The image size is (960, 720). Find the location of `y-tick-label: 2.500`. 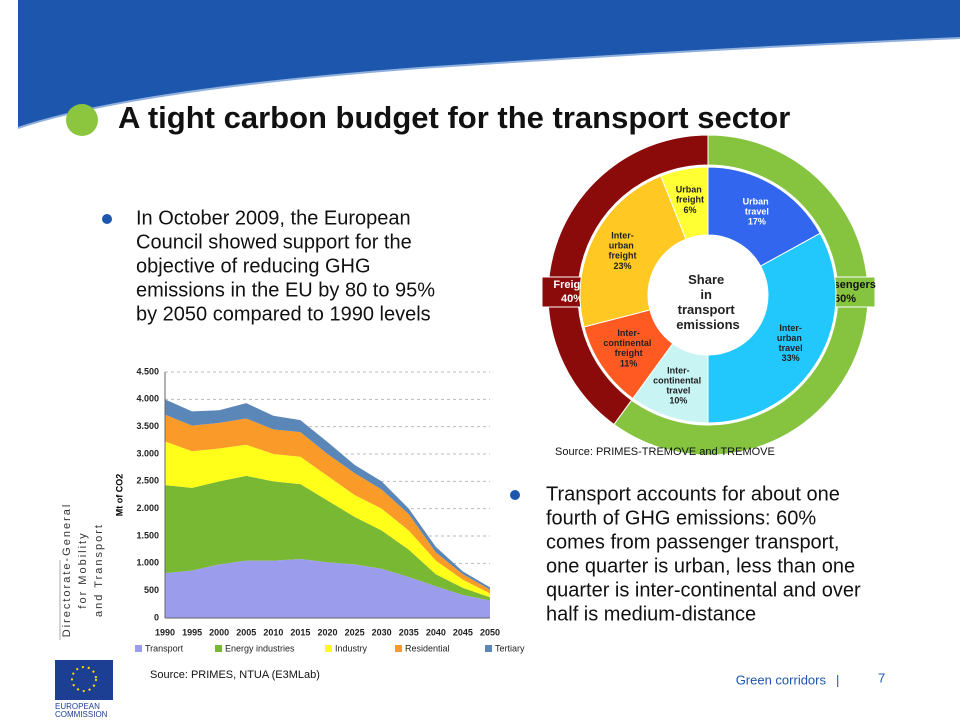

y-tick-label: 2.500 is located at coordinates (147, 481).